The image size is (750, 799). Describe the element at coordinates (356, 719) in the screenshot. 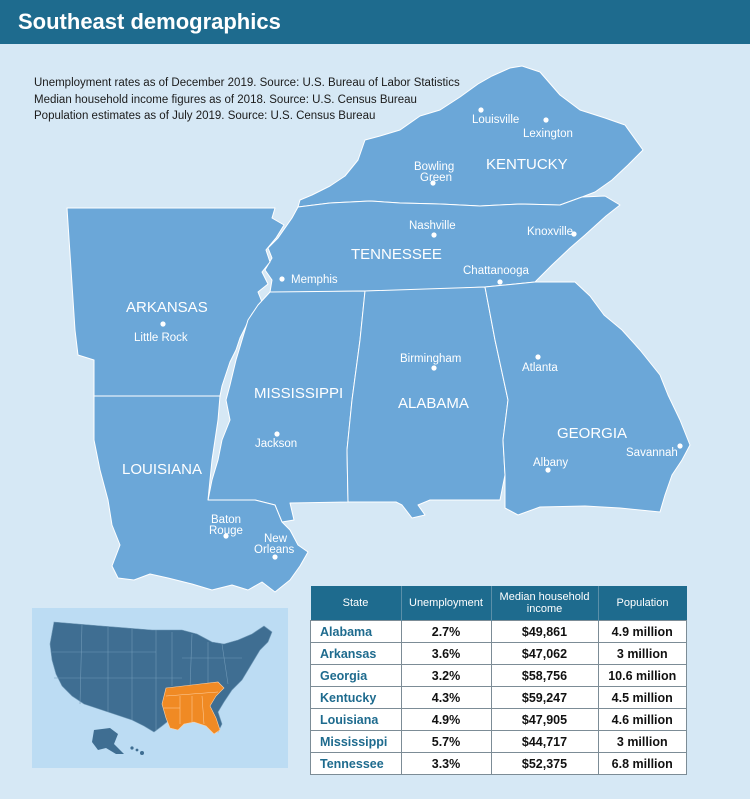

I see `cell-state: Louisiana` at that location.